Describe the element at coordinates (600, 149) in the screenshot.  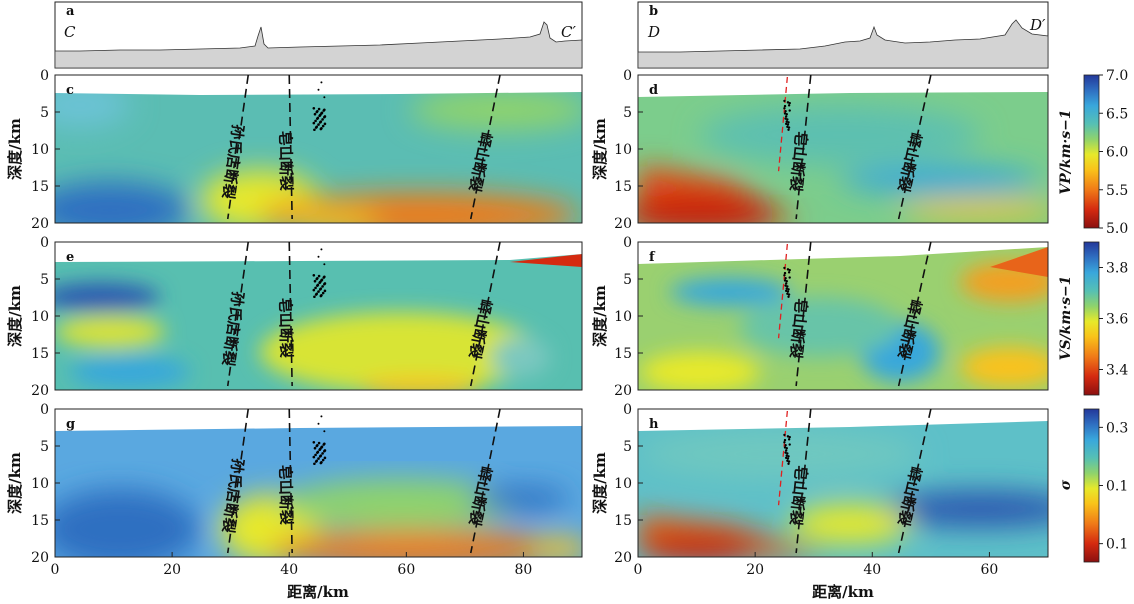
I see `y-axis-title-d: 深度/km` at that location.